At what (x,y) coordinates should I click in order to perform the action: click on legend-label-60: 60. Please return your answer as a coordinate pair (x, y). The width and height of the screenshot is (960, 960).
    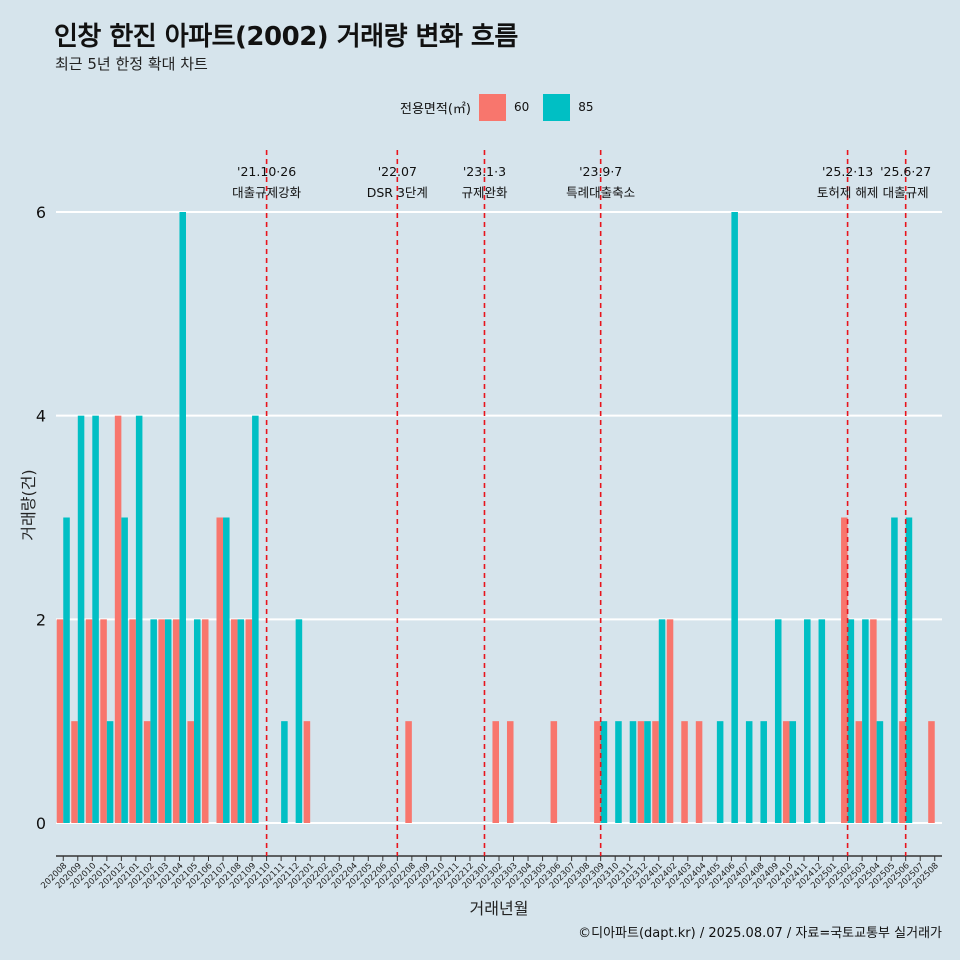
    Looking at the image, I should click on (521, 107).